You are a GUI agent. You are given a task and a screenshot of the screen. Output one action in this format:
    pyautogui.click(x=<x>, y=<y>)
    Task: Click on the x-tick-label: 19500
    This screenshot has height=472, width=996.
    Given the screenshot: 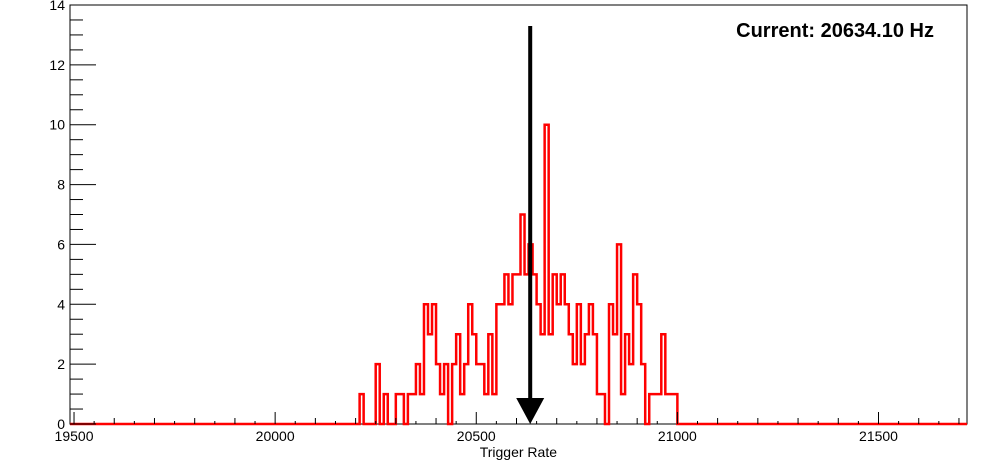 What is the action you would take?
    pyautogui.click(x=74, y=436)
    